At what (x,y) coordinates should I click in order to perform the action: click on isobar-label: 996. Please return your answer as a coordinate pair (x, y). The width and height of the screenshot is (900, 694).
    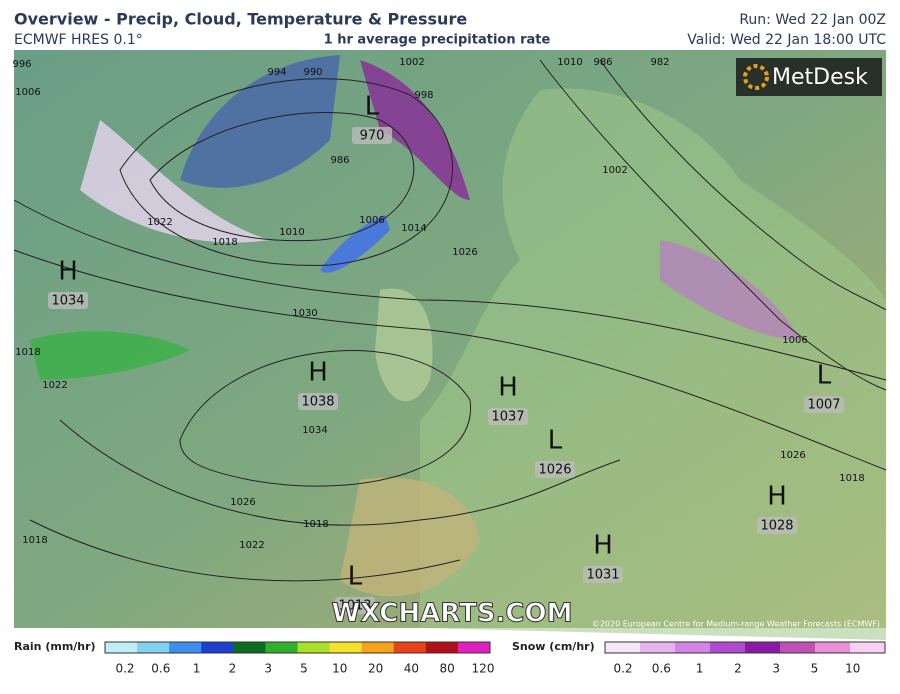
    Looking at the image, I should click on (21, 64).